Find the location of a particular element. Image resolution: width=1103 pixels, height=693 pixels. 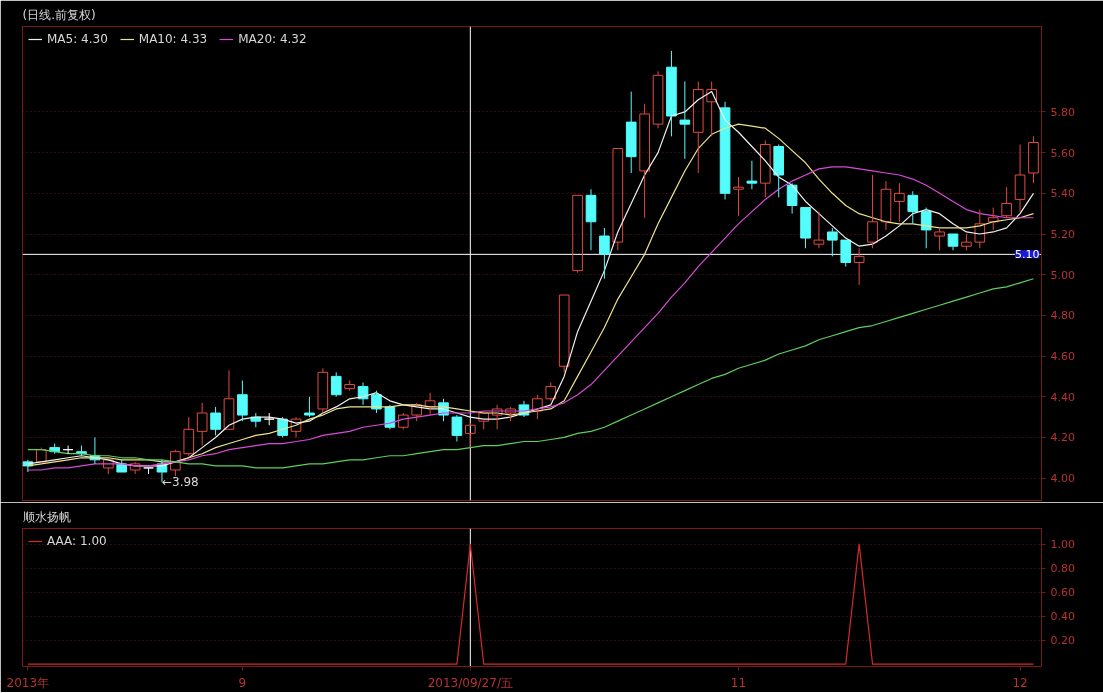

y-tick-label: 0.60 is located at coordinates (1062, 593).